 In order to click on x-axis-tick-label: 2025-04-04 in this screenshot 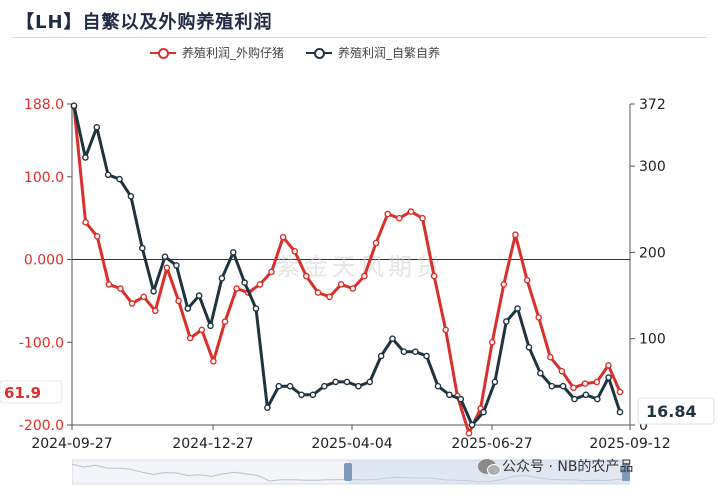, I will do `click(351, 444)`.